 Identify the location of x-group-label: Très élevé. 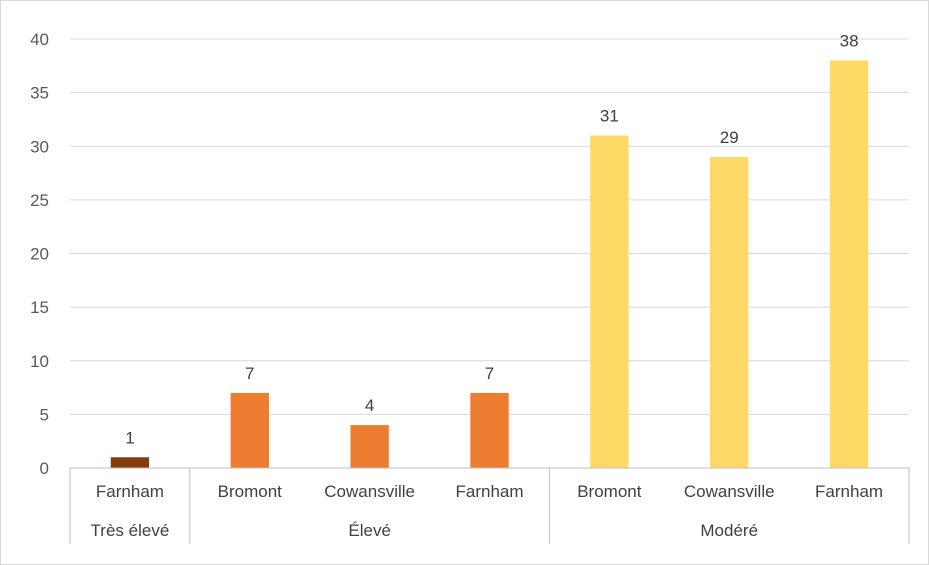
(130, 530).